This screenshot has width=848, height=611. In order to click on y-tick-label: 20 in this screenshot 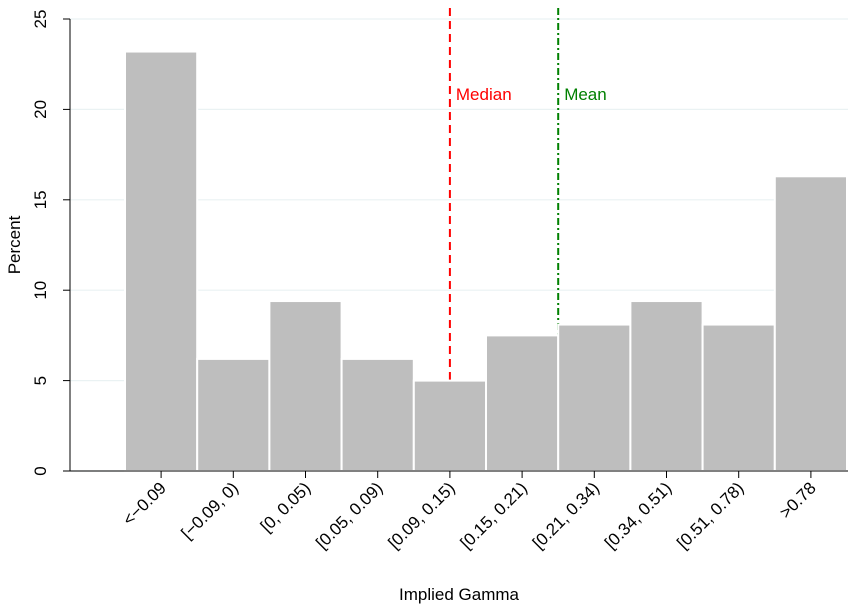, I will do `click(40, 109)`.